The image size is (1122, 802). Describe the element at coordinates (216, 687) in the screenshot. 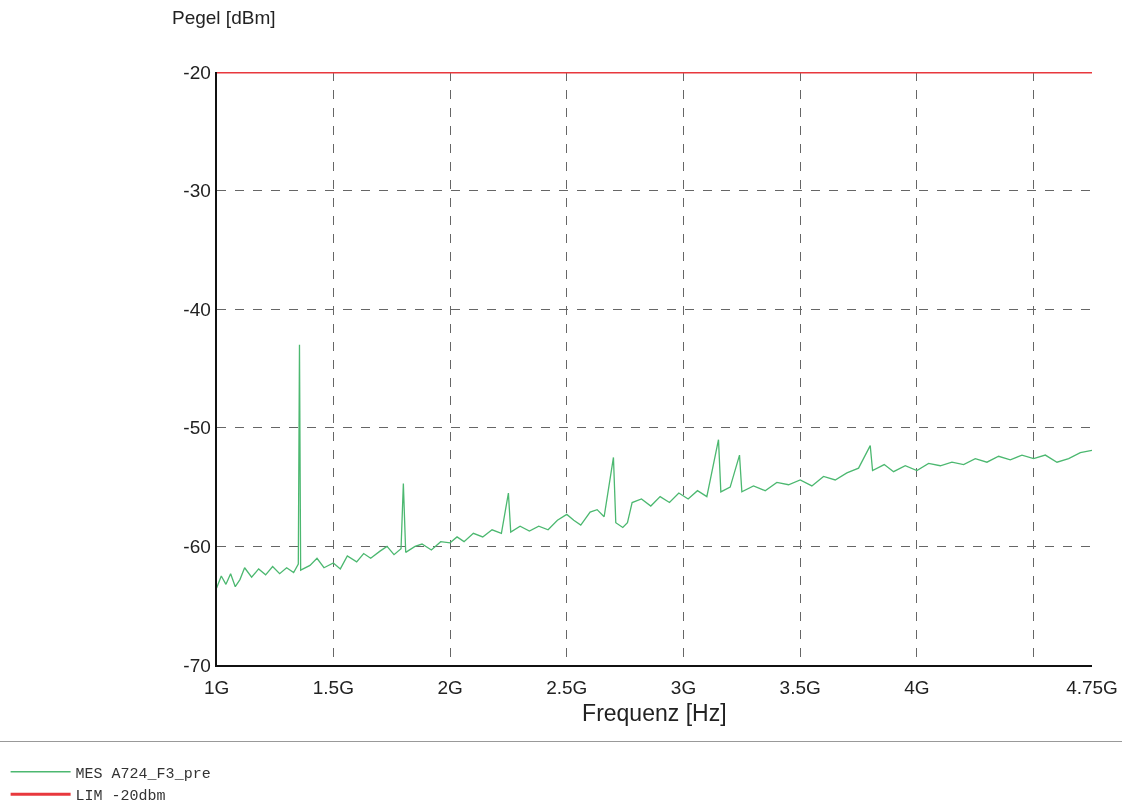

I see `x-tick-label: 1G` at that location.